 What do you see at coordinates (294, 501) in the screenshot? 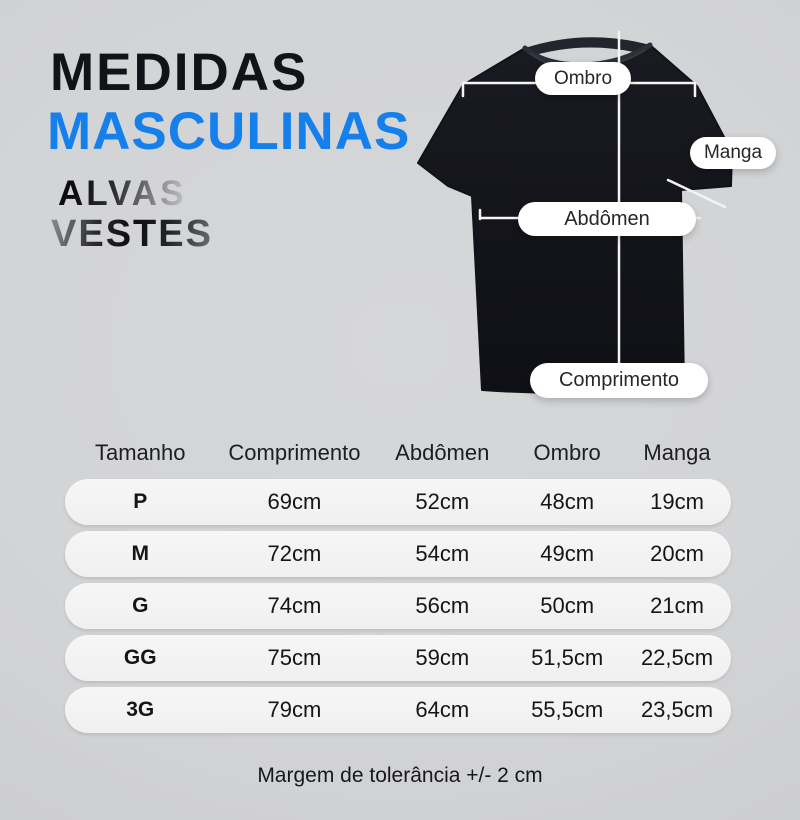
I see `cell-comprimento: 69cm` at bounding box center [294, 501].